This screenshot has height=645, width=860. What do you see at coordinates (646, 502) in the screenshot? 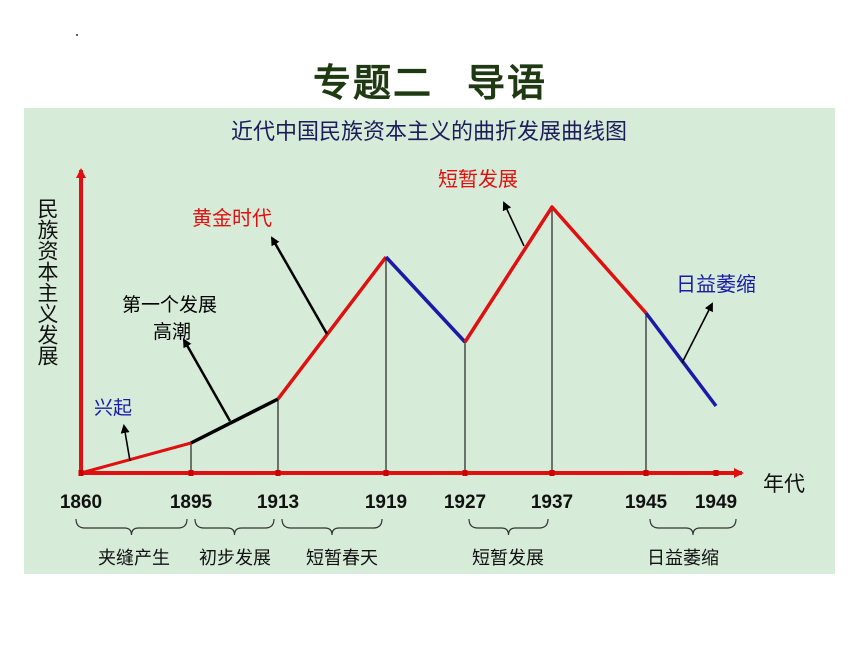
I see `tick-label: 1945` at bounding box center [646, 502].